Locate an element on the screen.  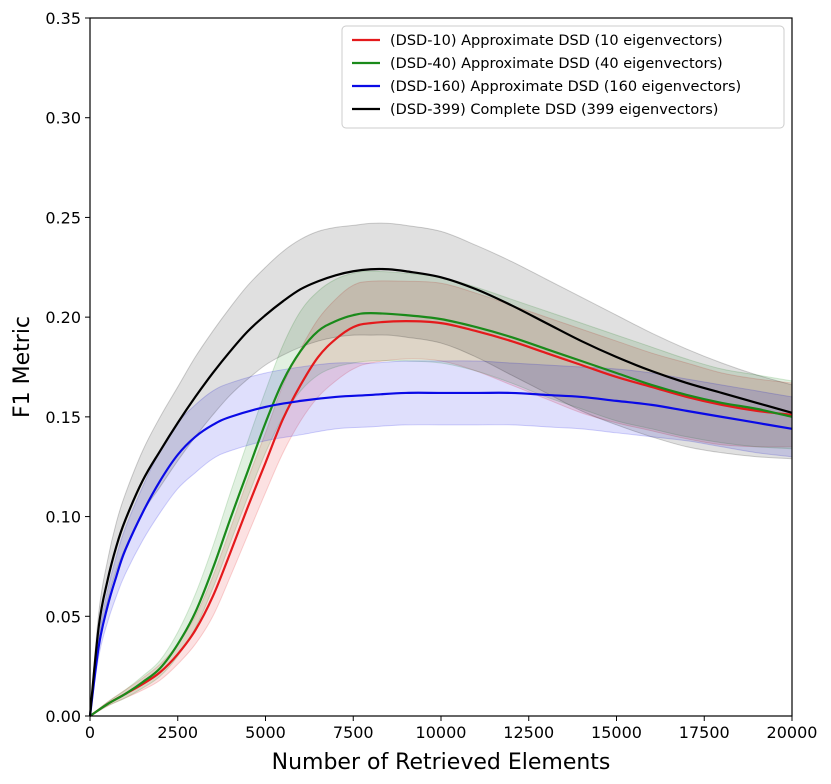
x-axis-ticks: 0 2500 5000 7500 10000 12500 15000 17500 20000 is located at coordinates (451, 729).